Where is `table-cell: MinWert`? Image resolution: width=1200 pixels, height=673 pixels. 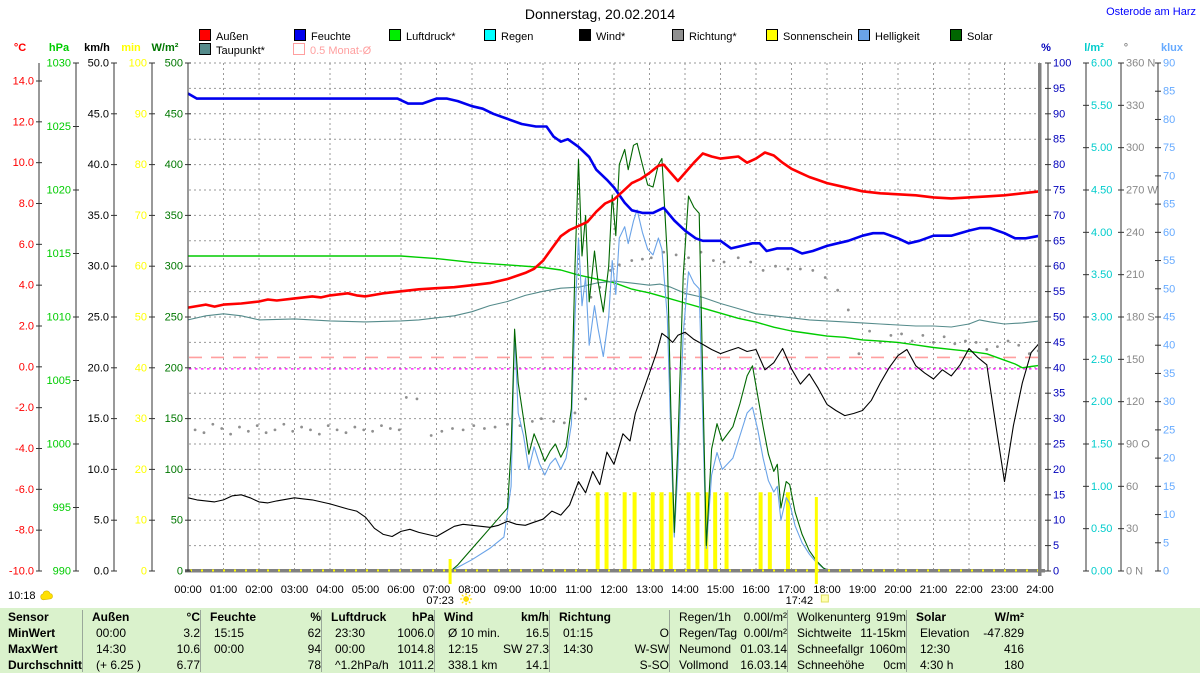 table-cell: MinWert is located at coordinates (32, 633).